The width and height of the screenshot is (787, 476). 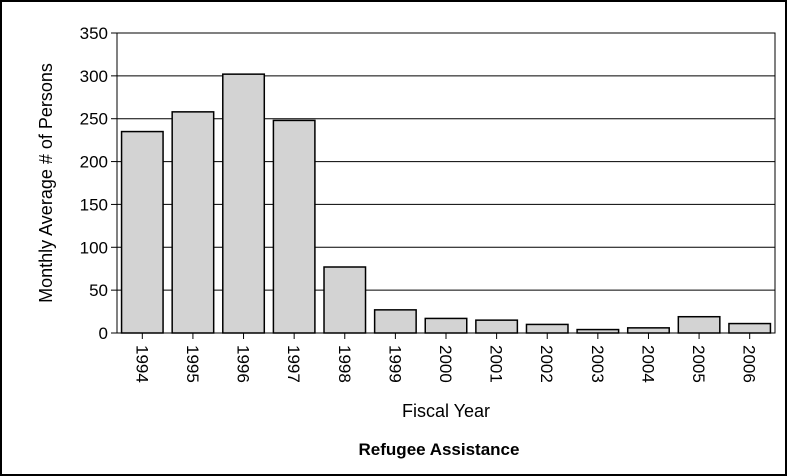 What do you see at coordinates (496, 364) in the screenshot?
I see `x-tick-label: 2001` at bounding box center [496, 364].